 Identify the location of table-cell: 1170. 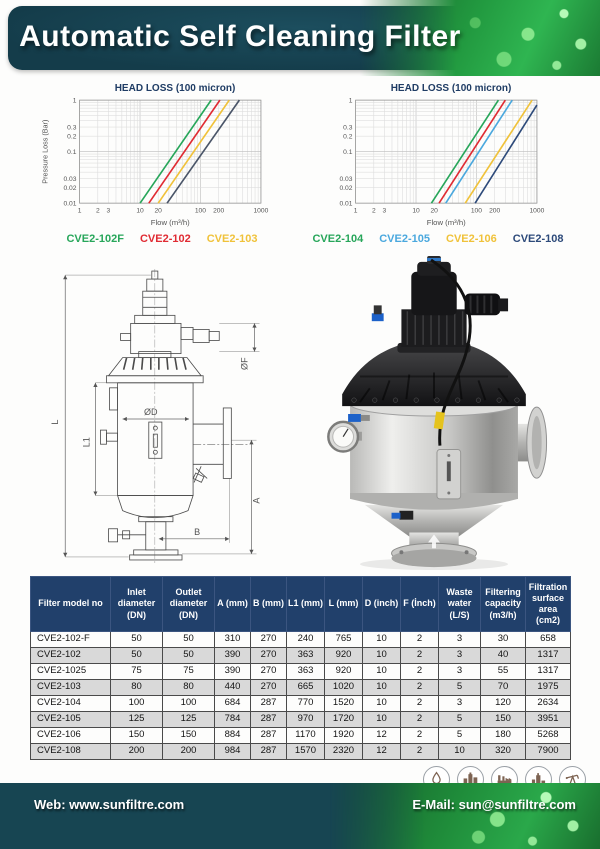
(305, 735).